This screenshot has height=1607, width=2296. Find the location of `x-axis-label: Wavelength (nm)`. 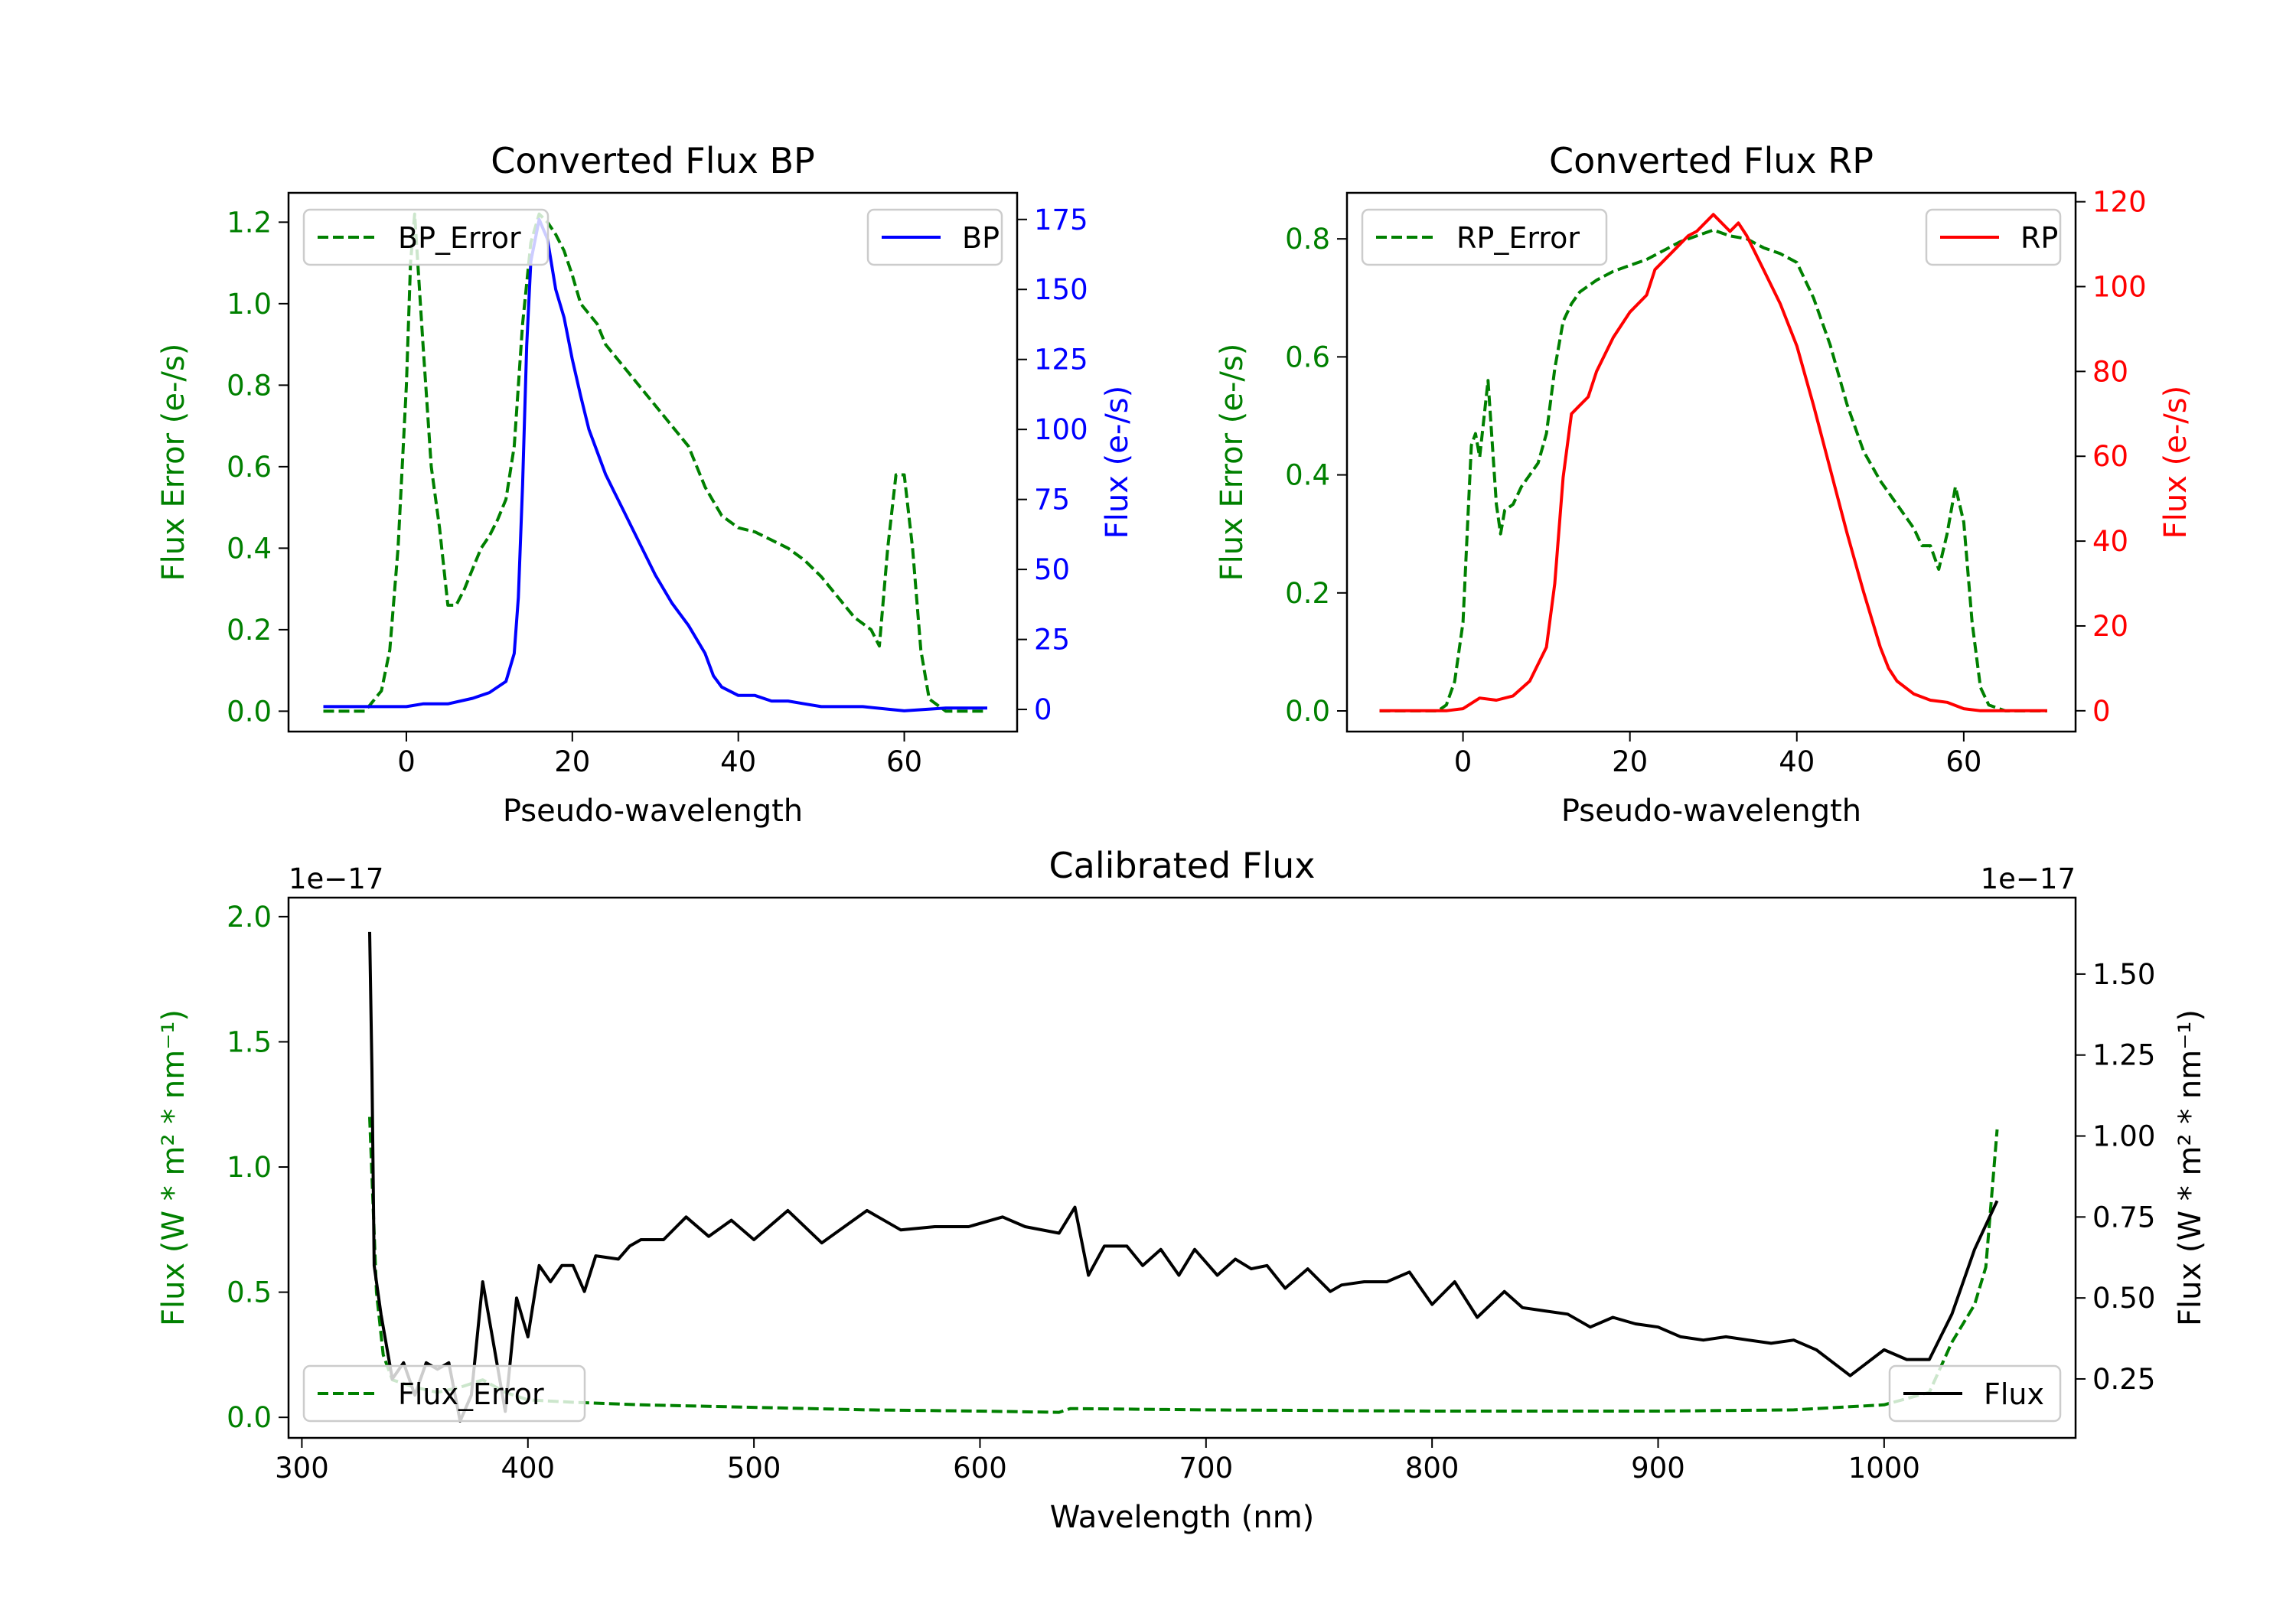

x-axis-label: Wavelength (nm) is located at coordinates (1182, 1517).